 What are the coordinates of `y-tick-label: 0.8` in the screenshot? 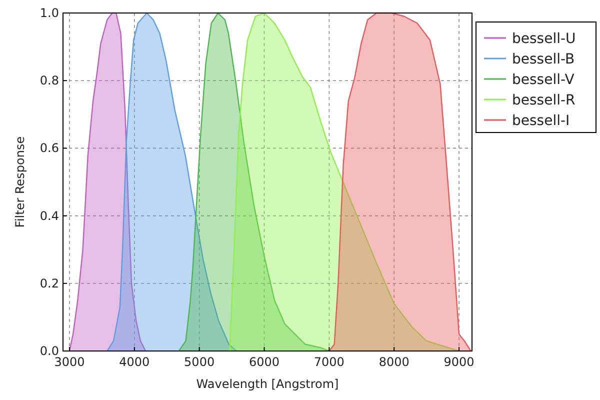 It's located at (49, 81).